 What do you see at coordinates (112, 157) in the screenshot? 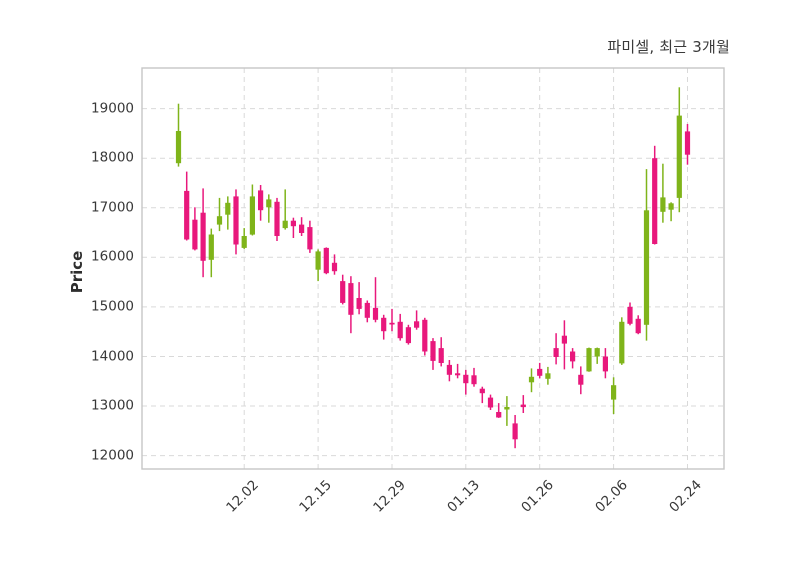
I see `y-tick-label: 18000` at bounding box center [112, 157].